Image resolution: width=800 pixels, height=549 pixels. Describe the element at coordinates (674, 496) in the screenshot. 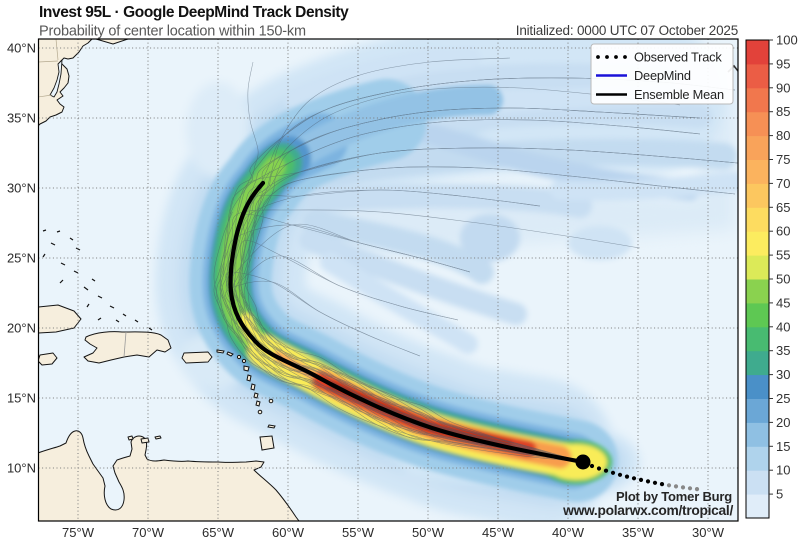

I see `svg-text: Plot by Tomer Burg` at that location.